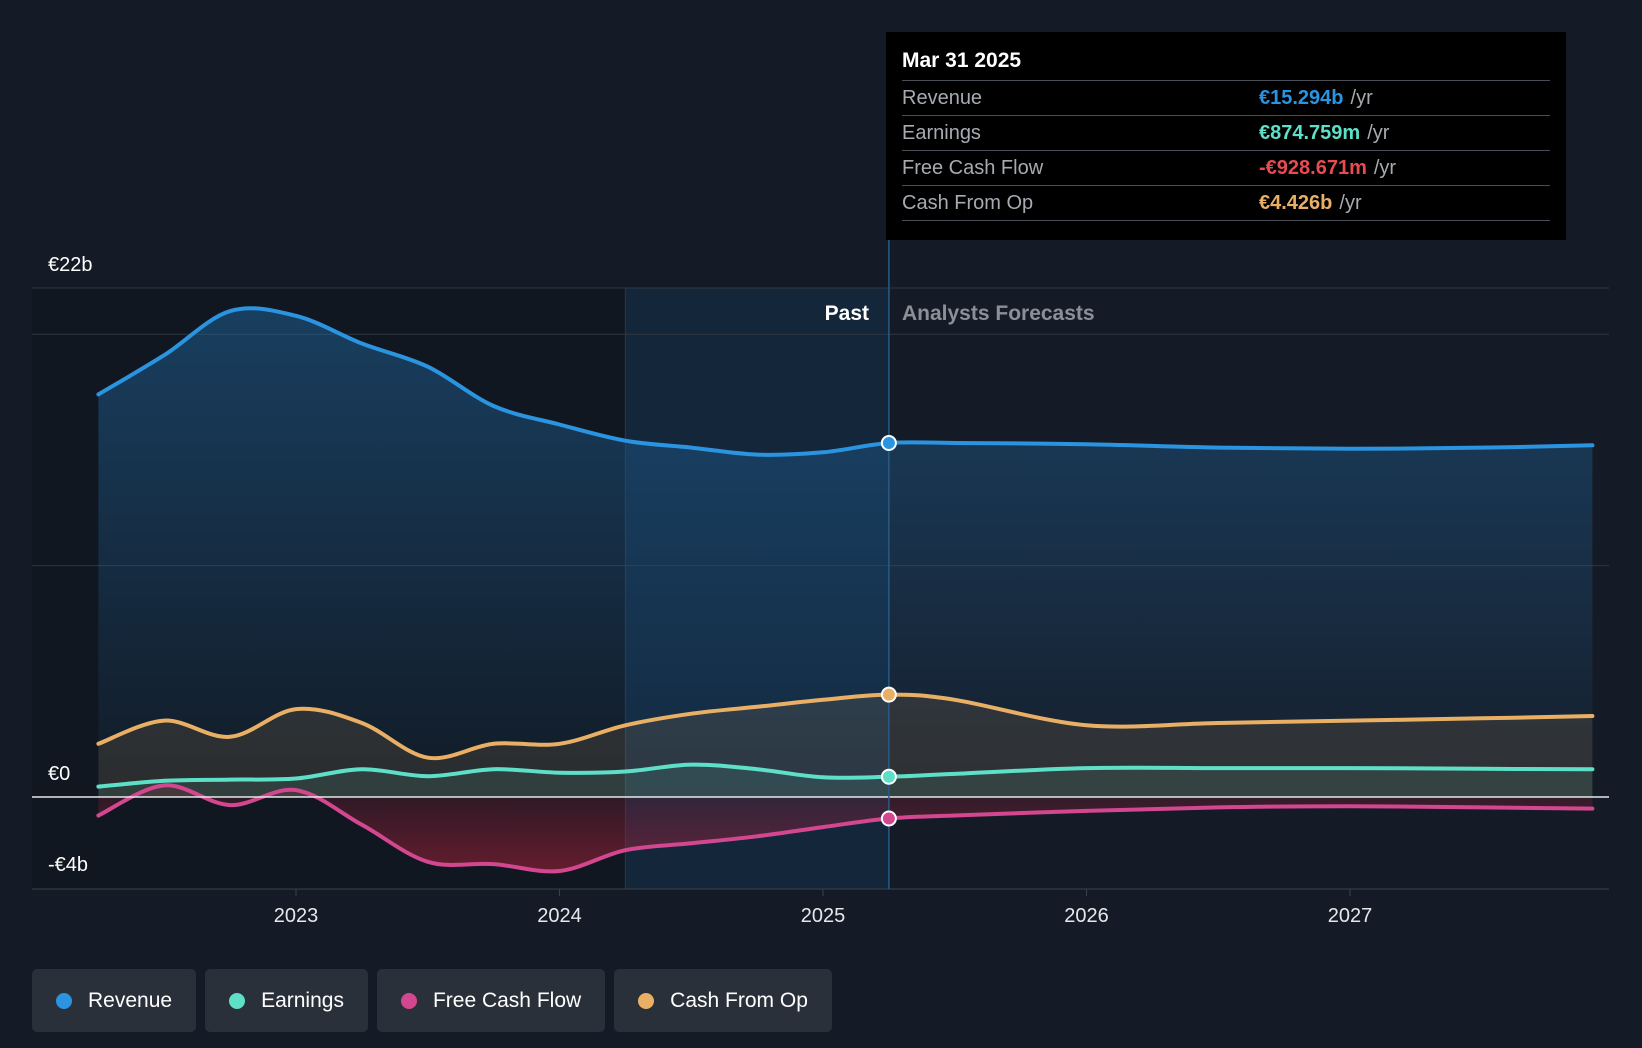  I want to click on legend-label: Cash From Op, so click(739, 1000).